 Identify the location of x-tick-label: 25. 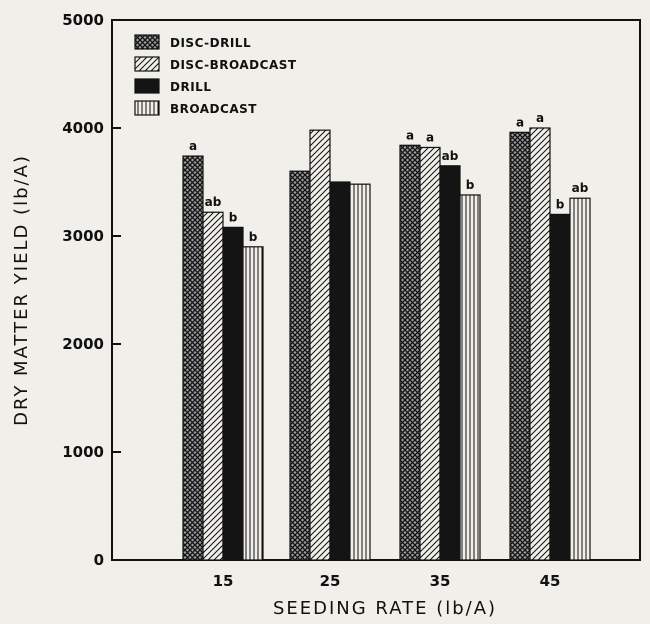
(330, 581).